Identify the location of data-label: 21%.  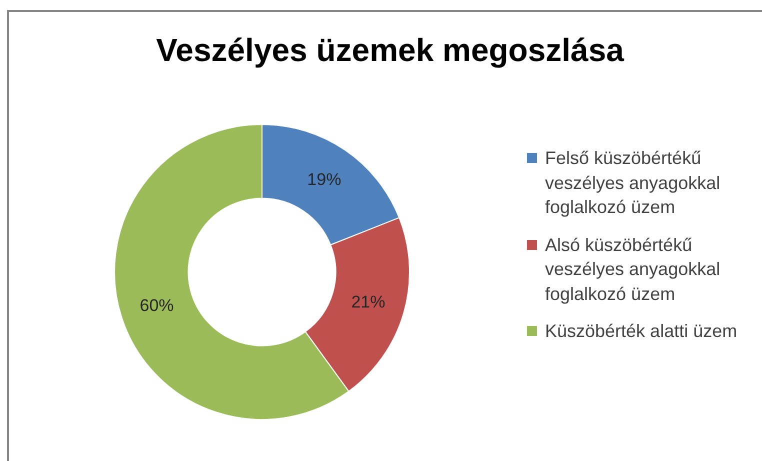
(368, 302).